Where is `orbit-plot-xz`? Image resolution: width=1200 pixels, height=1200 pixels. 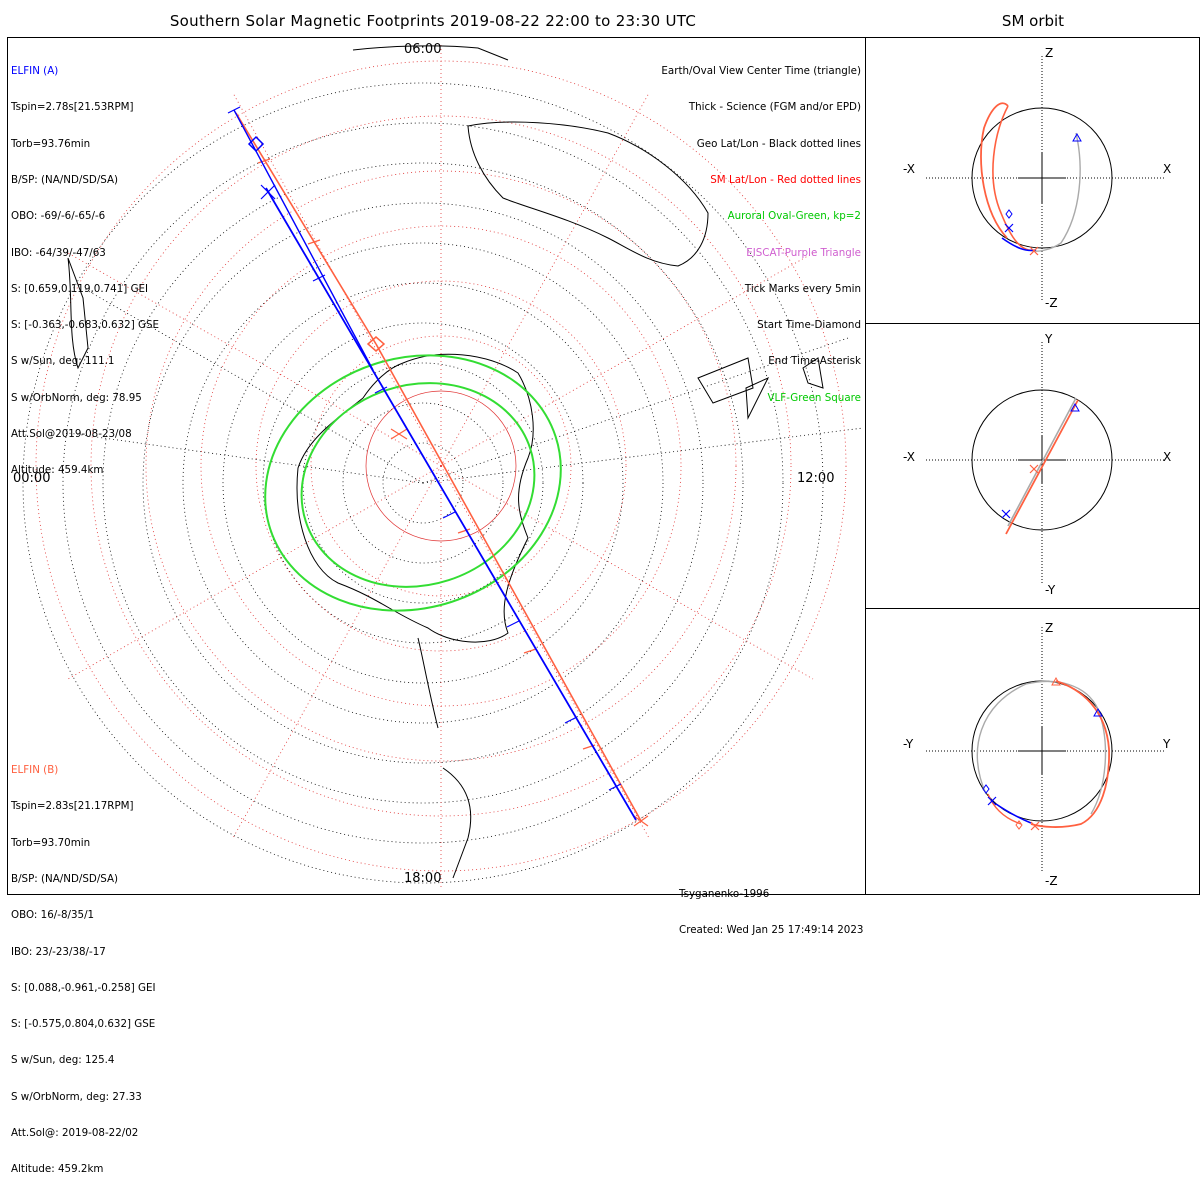 orbit-plot-xz is located at coordinates (1046, 178).